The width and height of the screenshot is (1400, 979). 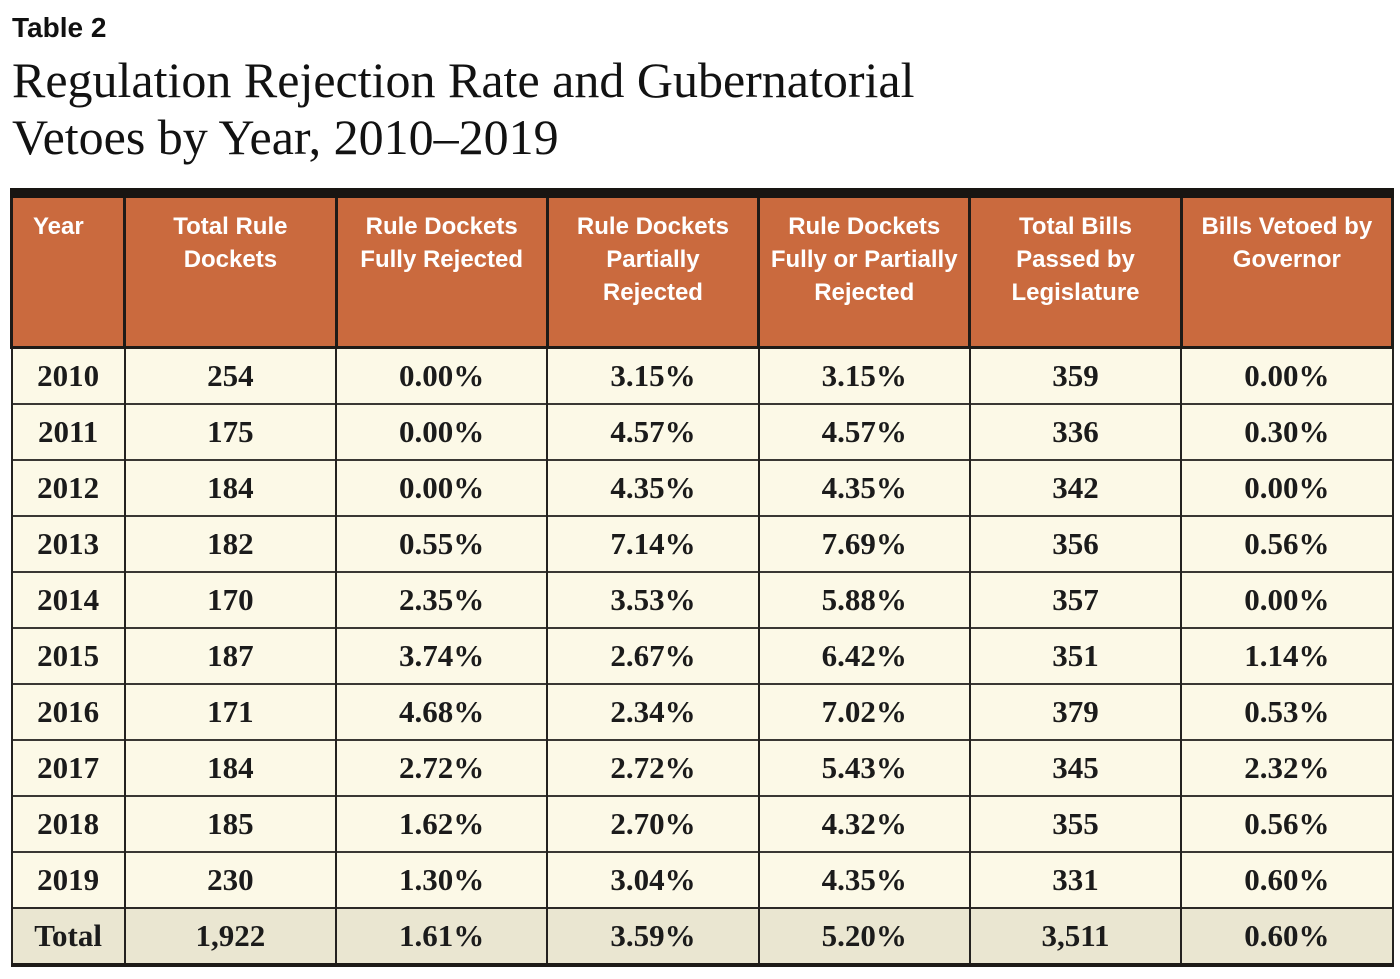 I want to click on table-row: 2015 187 3.74% 2.67% 6.42% 351 1.14%, so click(x=702, y=655).